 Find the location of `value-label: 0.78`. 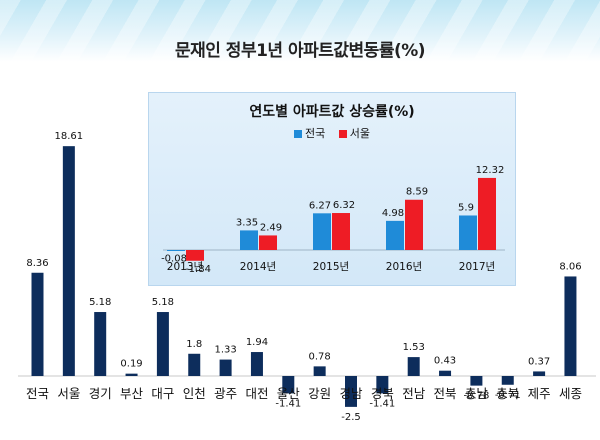

value-label: 0.78 is located at coordinates (320, 356).